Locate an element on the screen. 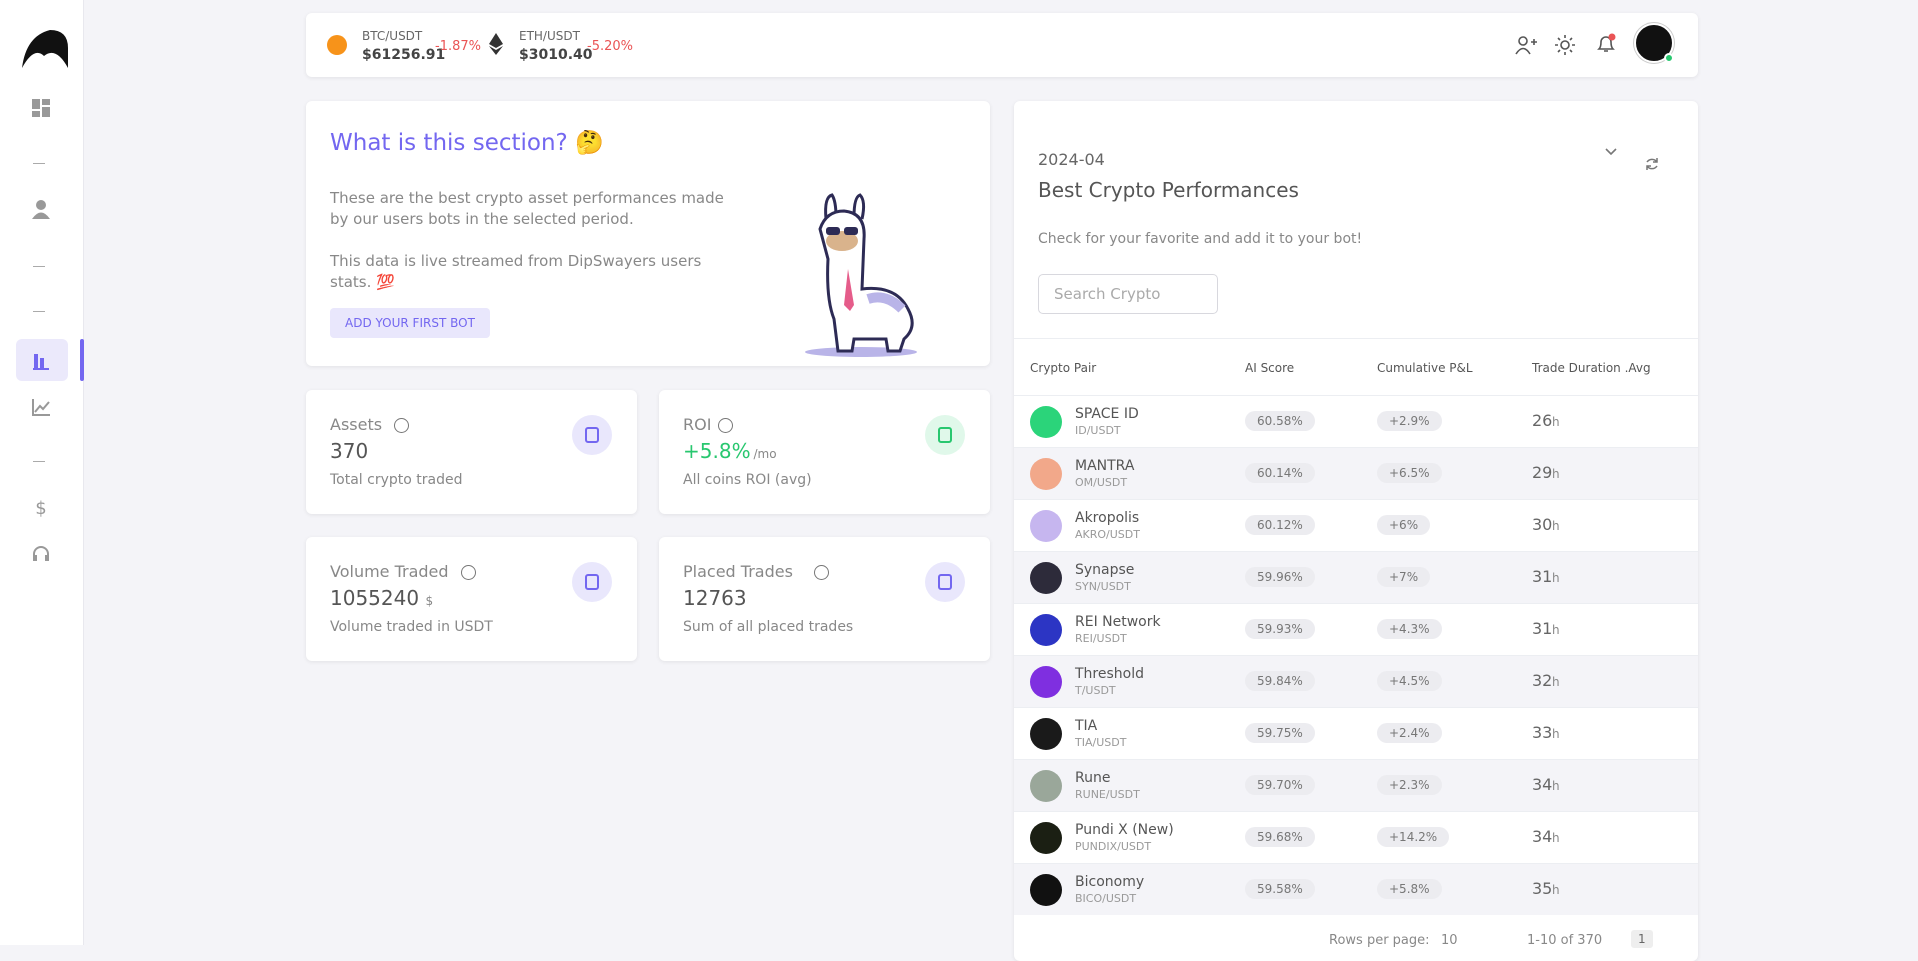 This screenshot has width=1918, height=961. ticker-price: $61256.91 is located at coordinates (404, 55).